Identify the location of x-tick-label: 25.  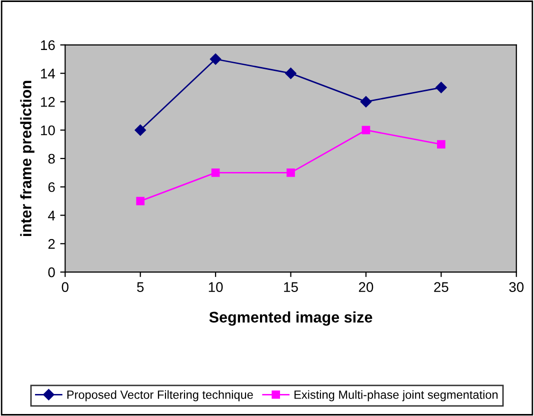
(441, 287).